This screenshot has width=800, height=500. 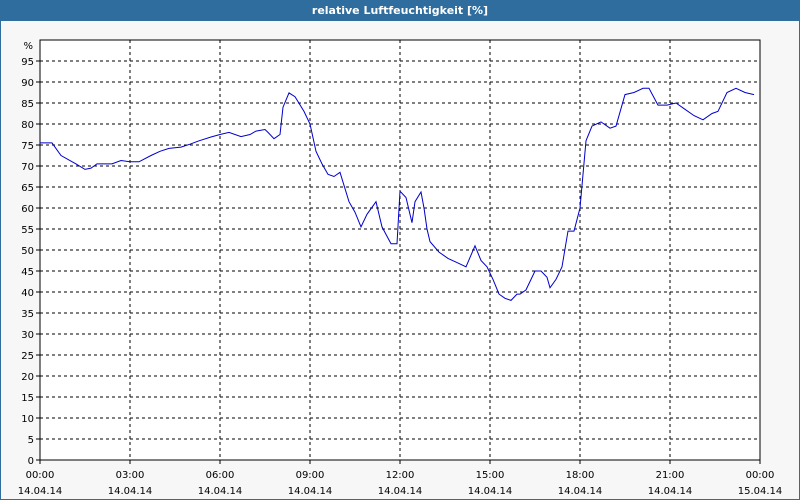 I want to click on y-tick-label: 75, so click(x=27, y=146).